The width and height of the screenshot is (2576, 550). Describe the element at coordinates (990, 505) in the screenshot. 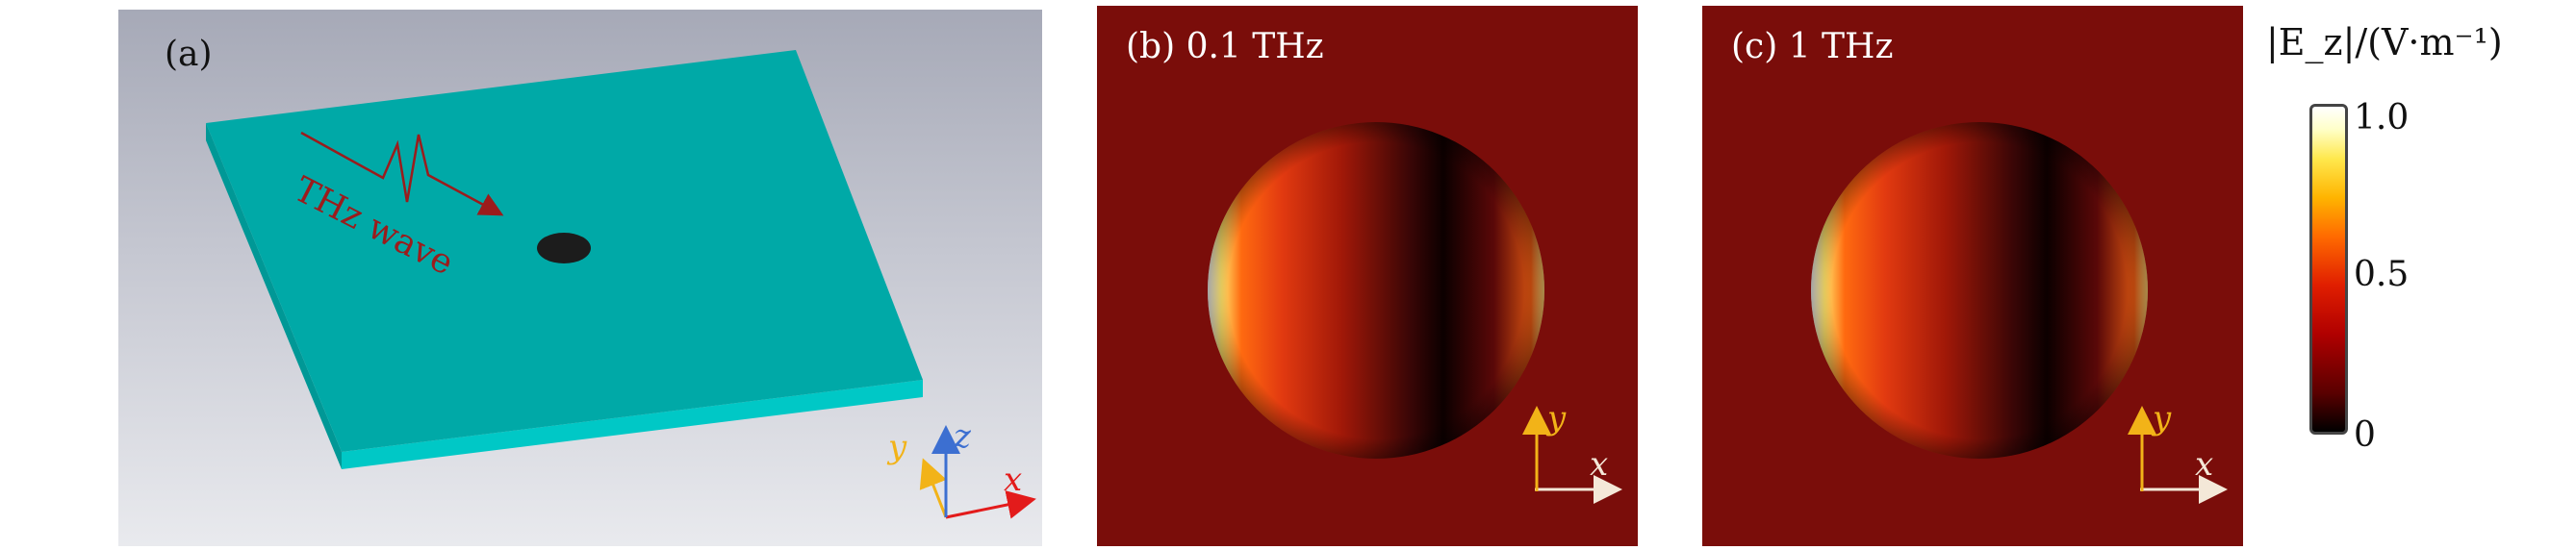

I see `axis-x-arrow` at that location.